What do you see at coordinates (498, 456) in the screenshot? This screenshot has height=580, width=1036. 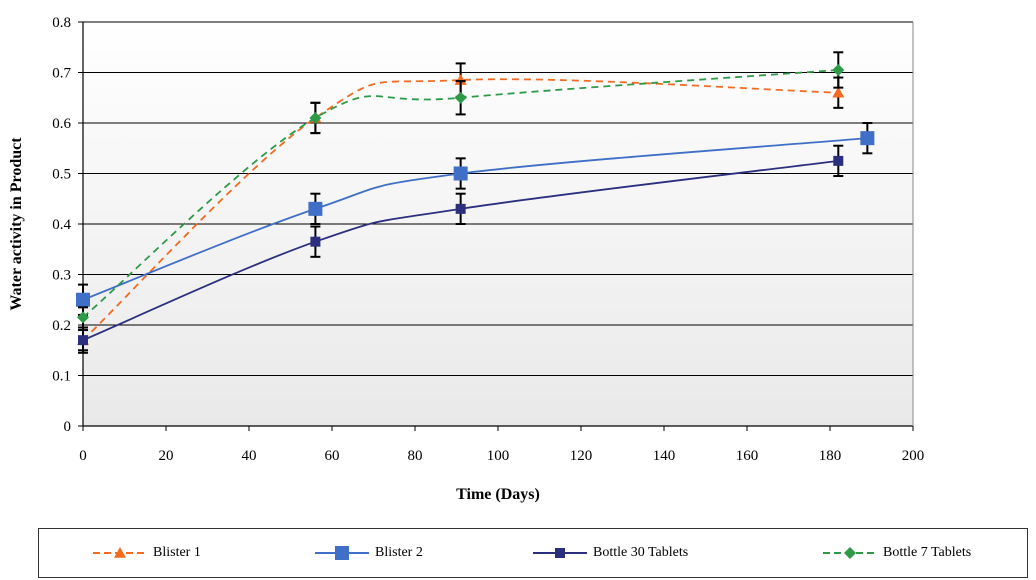 I see `x-tick-label: 100` at bounding box center [498, 456].